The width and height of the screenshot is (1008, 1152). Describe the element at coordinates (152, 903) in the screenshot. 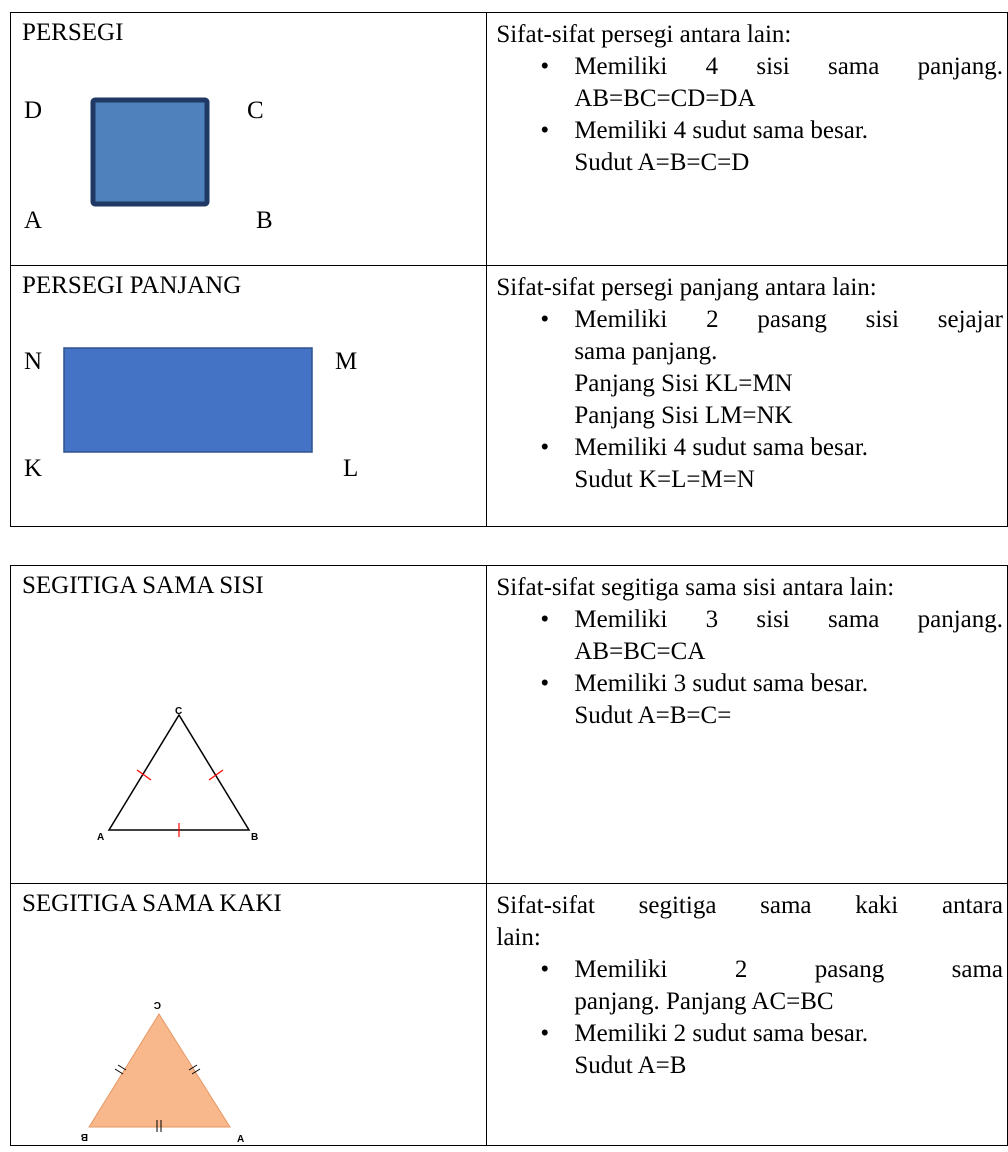

I see `isosceles-title: SEGITIGA SAMA KAKI` at that location.